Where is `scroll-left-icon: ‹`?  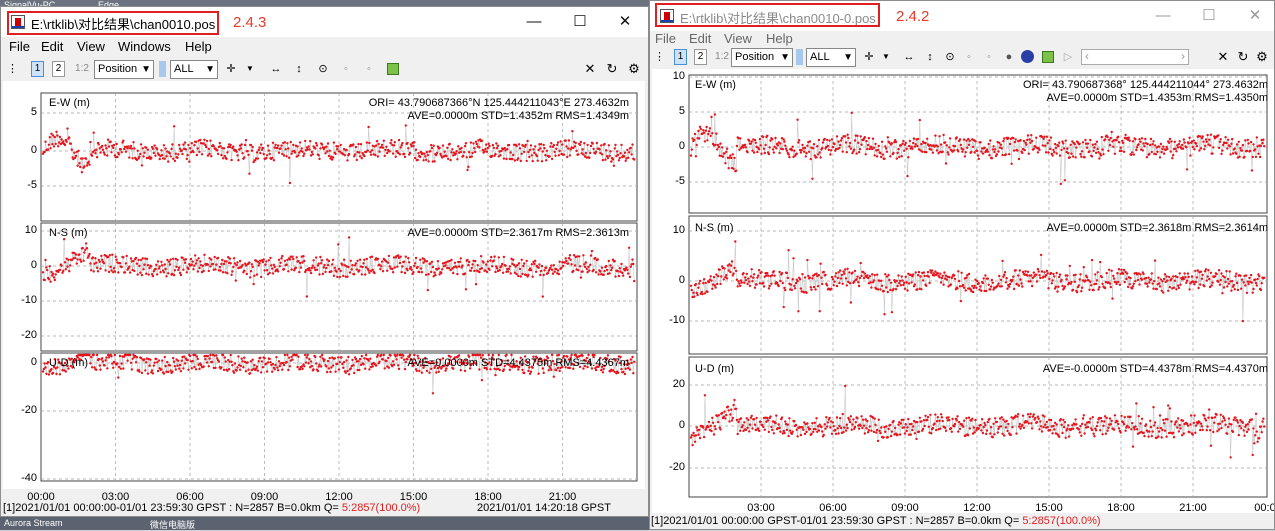
scroll-left-icon: ‹ is located at coordinates (1087, 56).